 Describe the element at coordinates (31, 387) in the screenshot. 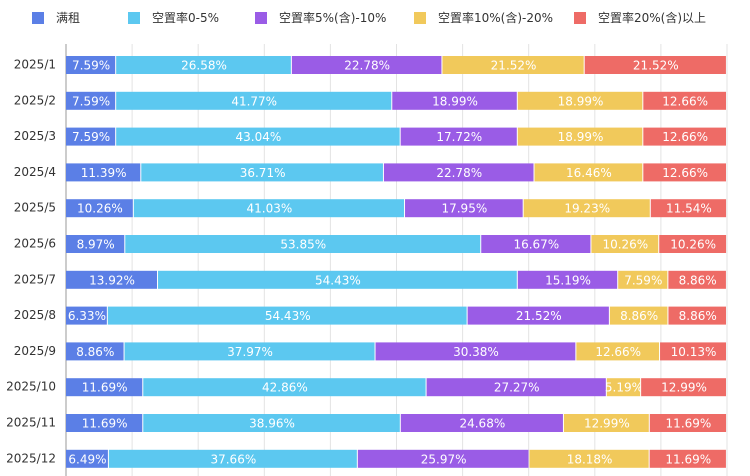

I see `y-tick-label: 2025/10` at that location.